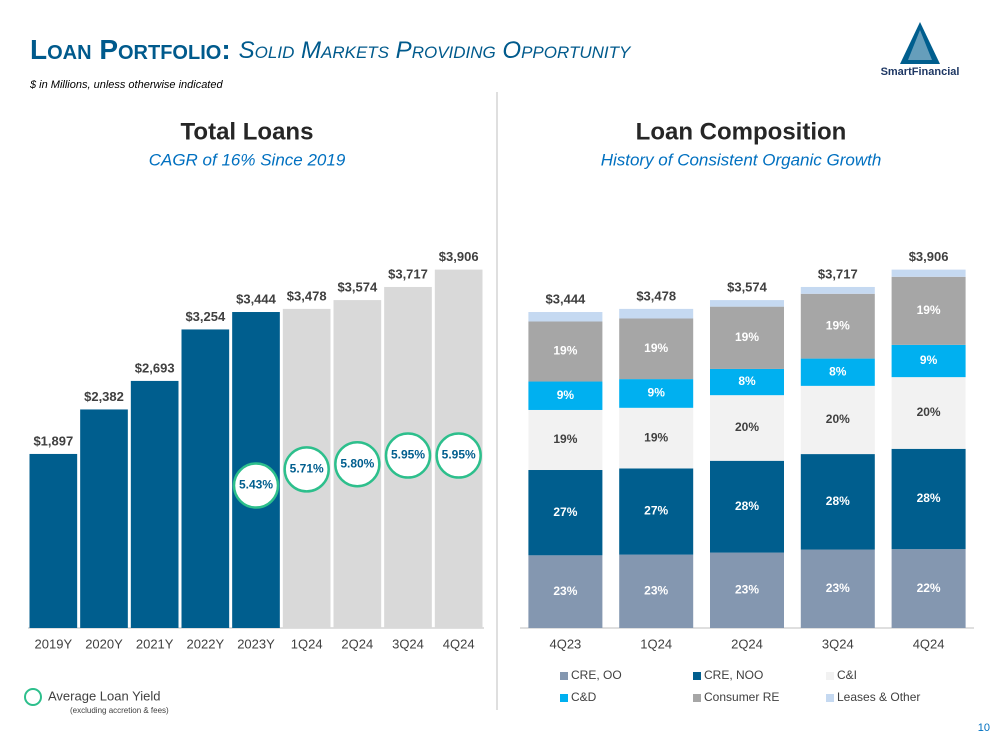  I want to click on segment-label: 22%, so click(929, 588).